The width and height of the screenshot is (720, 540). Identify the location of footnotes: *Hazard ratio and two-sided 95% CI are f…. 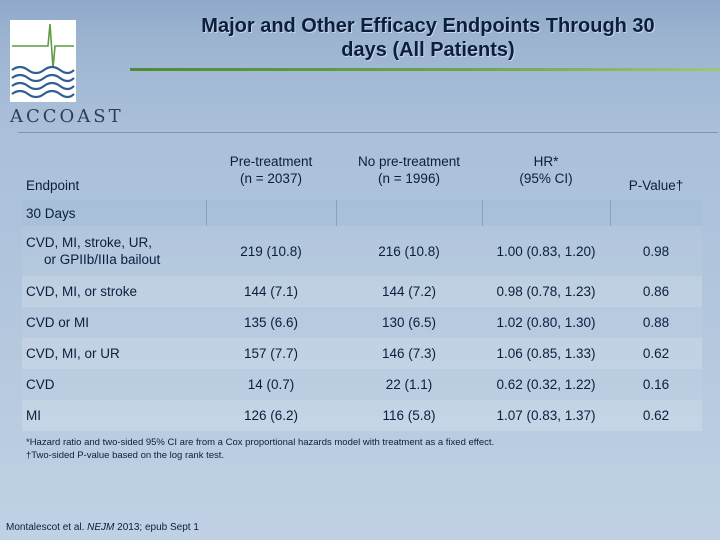
(346, 449).